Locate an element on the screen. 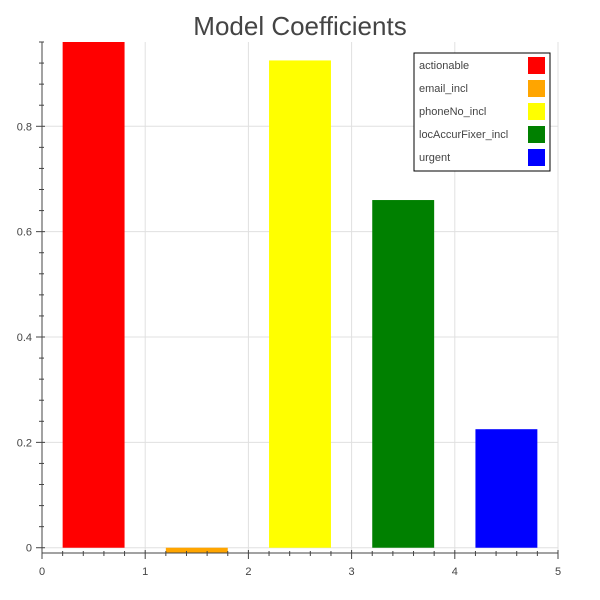 The height and width of the screenshot is (600, 600). x-tick-label: 3 is located at coordinates (352, 572).